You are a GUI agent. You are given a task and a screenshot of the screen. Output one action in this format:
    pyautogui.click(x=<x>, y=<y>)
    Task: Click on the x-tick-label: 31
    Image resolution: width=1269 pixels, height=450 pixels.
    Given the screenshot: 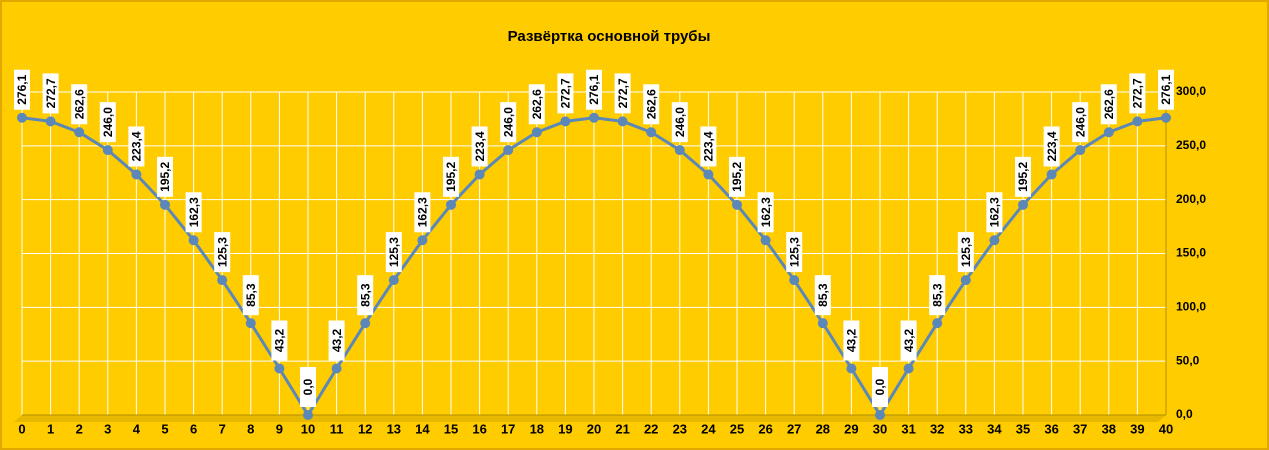 What is the action you would take?
    pyautogui.click(x=908, y=428)
    